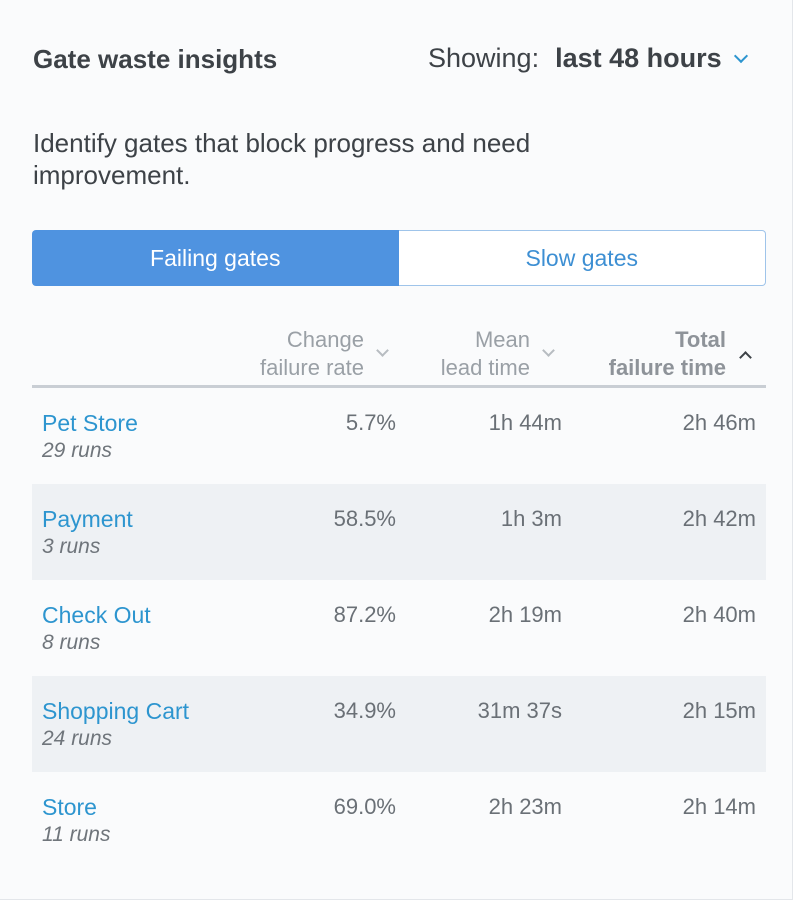 The height and width of the screenshot is (908, 800). I want to click on change-failure-rate-value: 58.5%, so click(364, 518).